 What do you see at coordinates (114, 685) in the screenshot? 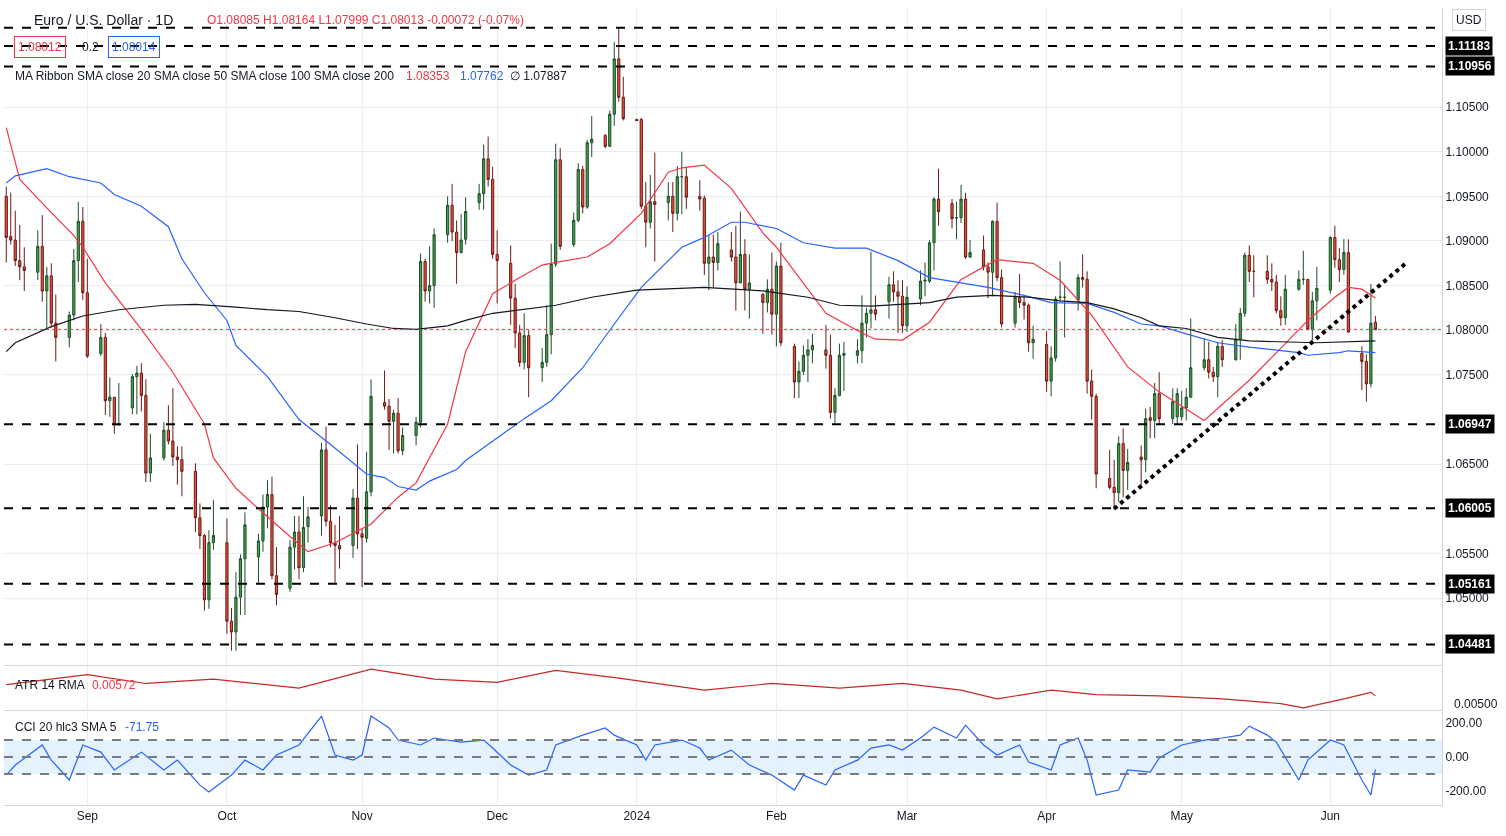
I see `annotation: 0.00572` at bounding box center [114, 685].